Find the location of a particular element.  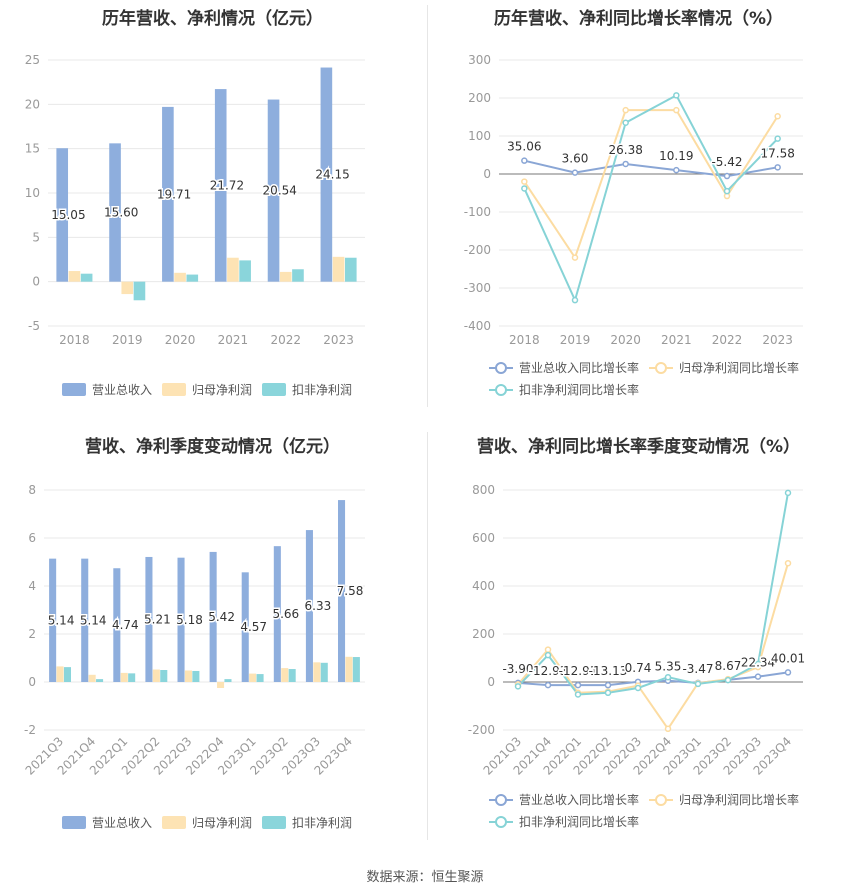

data-source-note: 数据来源：恒生聚源 is located at coordinates (425, 877).